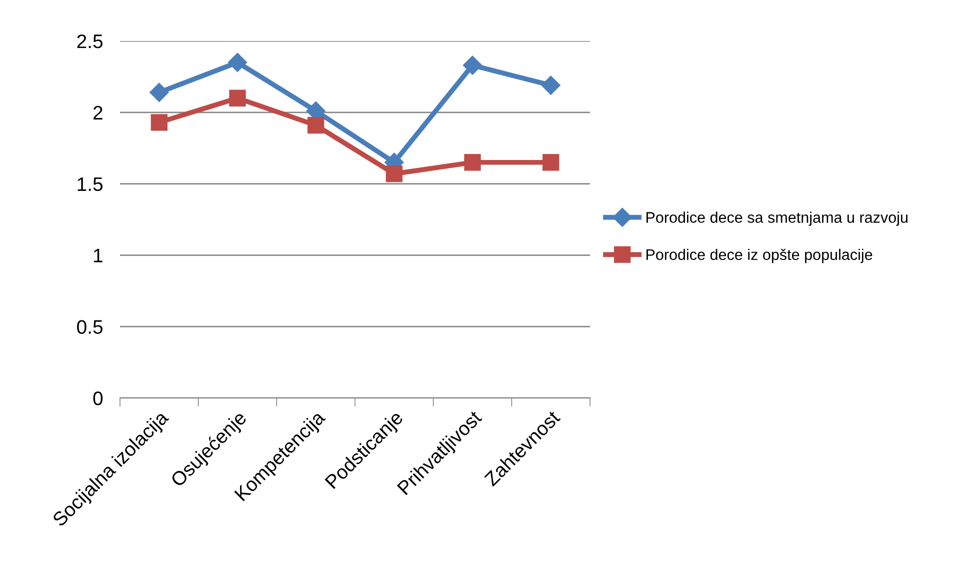  I want to click on legend-label: Porodice dece sa smetnjama u razvoju, so click(777, 219).